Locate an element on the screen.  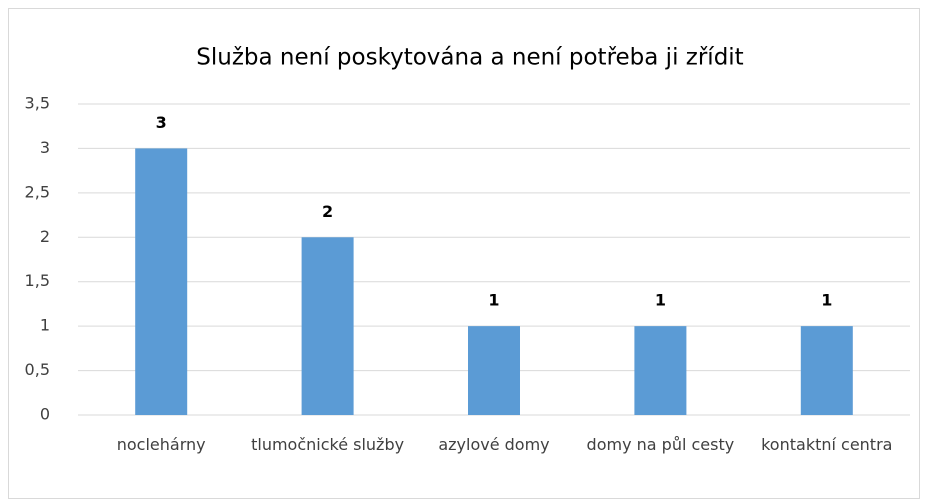
y-tick-label: 0,5 is located at coordinates (37, 369).